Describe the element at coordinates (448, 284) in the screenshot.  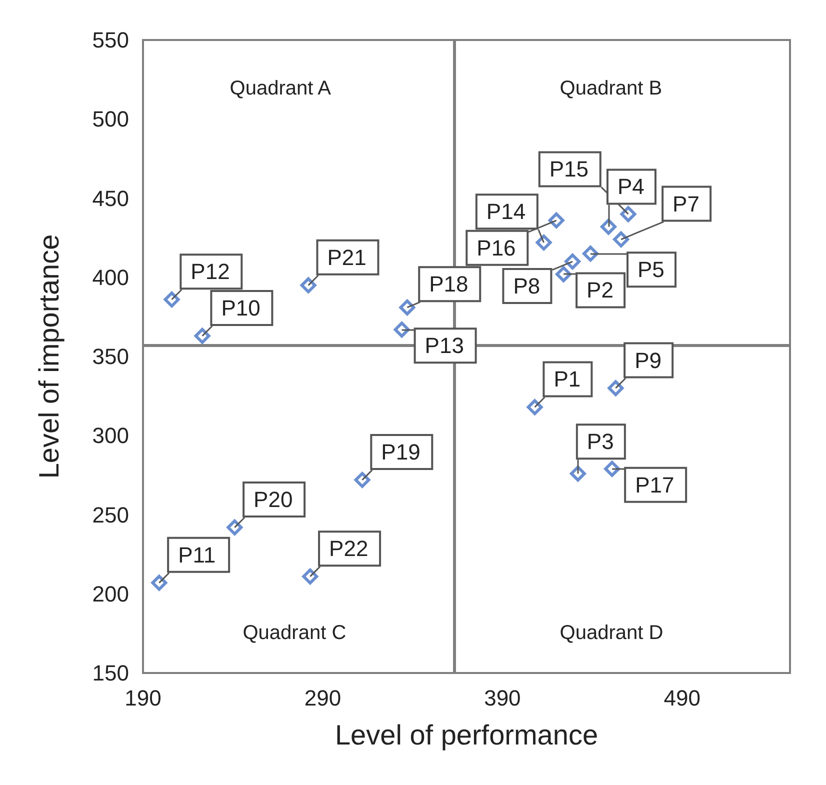
I see `annotation: P18` at that location.